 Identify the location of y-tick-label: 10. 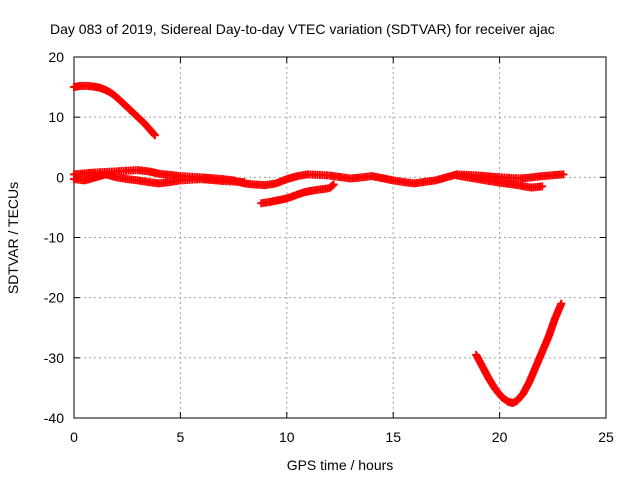
(56, 117).